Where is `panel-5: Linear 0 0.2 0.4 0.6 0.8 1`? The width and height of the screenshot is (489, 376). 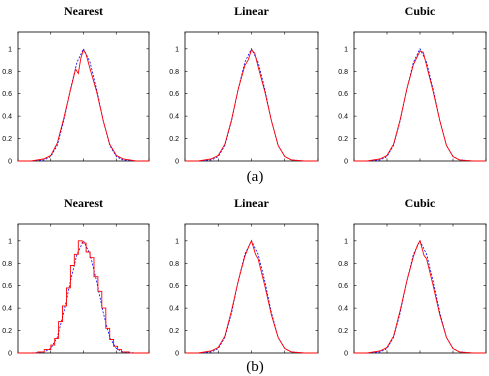
panel-5: Linear 0 0.2 0.4 0.6 0.8 1 is located at coordinates (244, 277).